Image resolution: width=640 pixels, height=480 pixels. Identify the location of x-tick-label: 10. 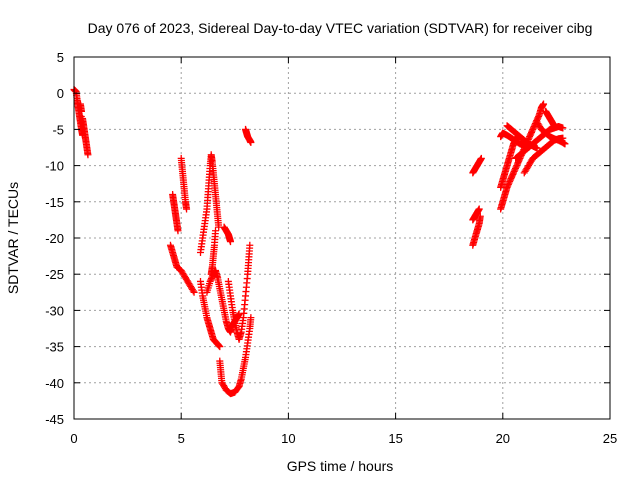
(288, 438).